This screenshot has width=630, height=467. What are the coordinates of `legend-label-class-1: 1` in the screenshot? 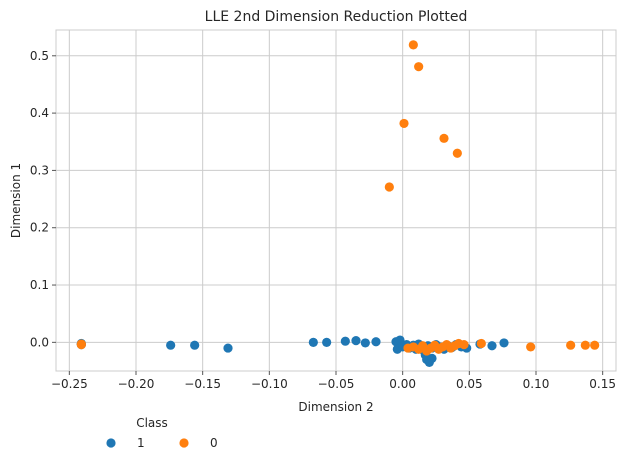 It's located at (141, 443).